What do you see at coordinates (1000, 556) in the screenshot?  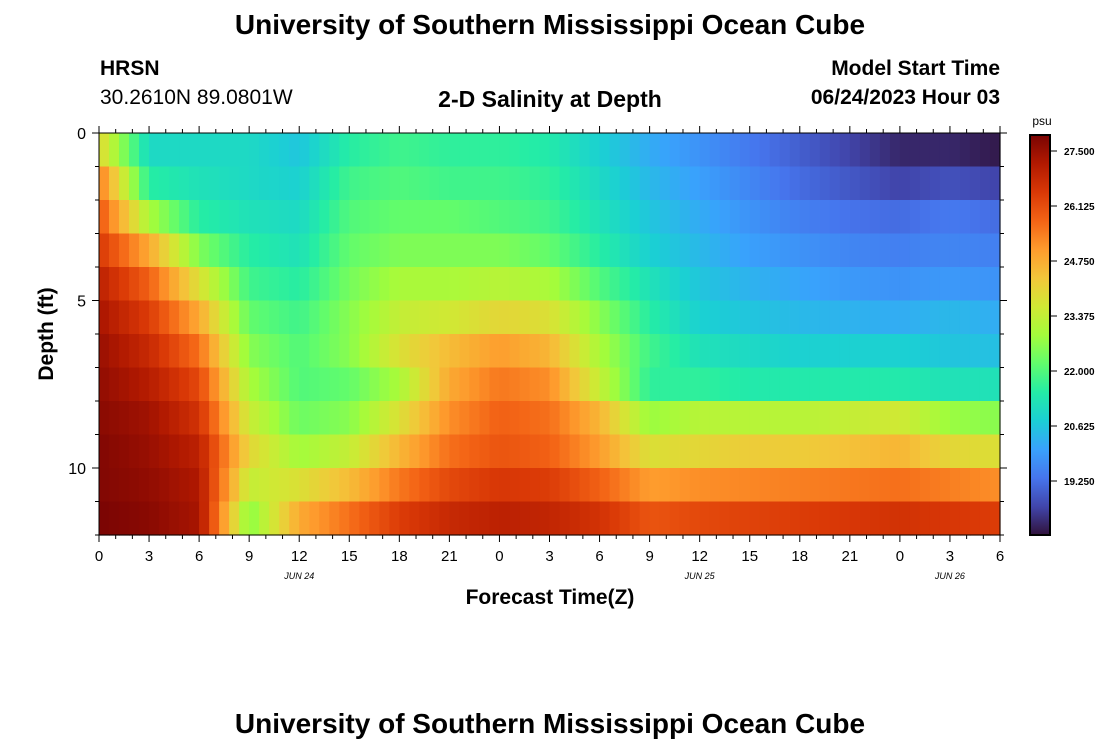 I see `x-tick-label: 6` at bounding box center [1000, 556].